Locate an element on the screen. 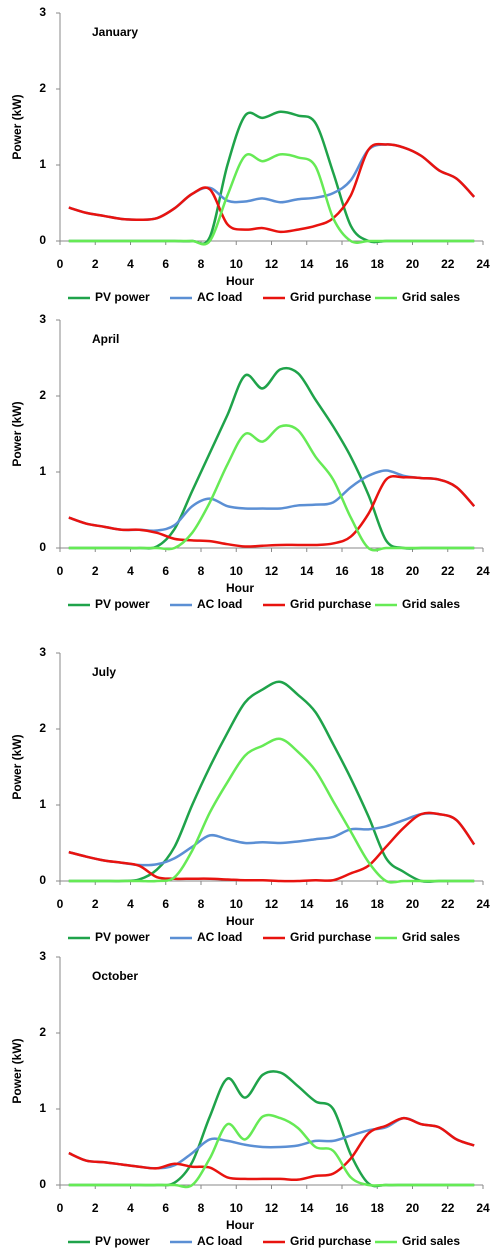  chart-title: October is located at coordinates (115, 976).